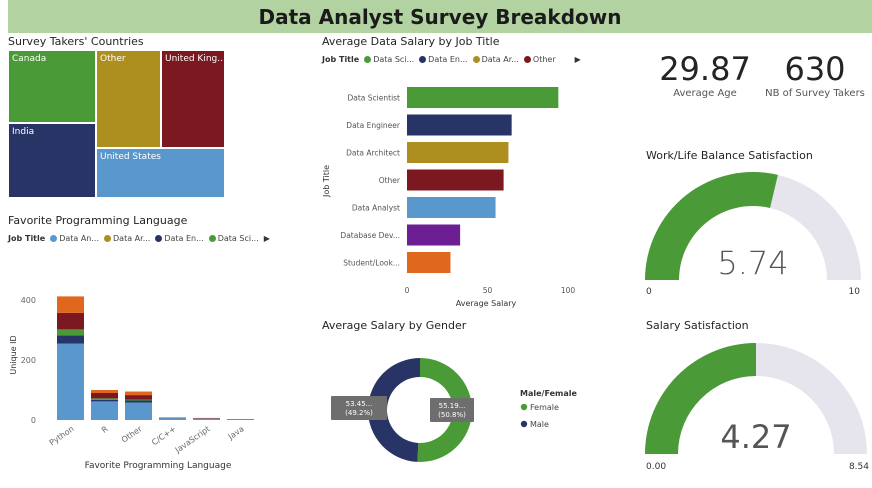 This screenshot has width=872, height=488. What do you see at coordinates (407, 290) in the screenshot?
I see `xtick-label: 0` at bounding box center [407, 290].